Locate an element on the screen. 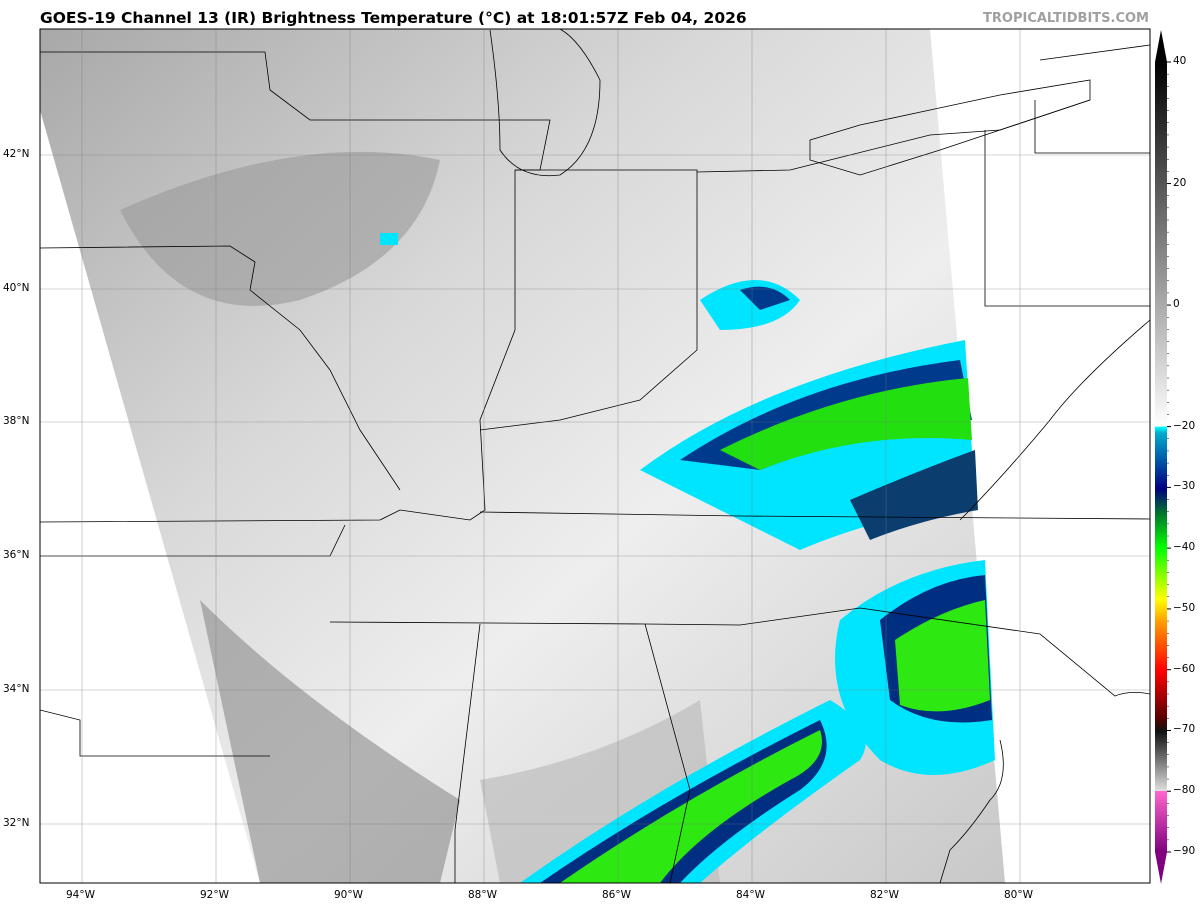 This screenshot has width=1200, height=906. colorbar-label: −60 is located at coordinates (1184, 668).